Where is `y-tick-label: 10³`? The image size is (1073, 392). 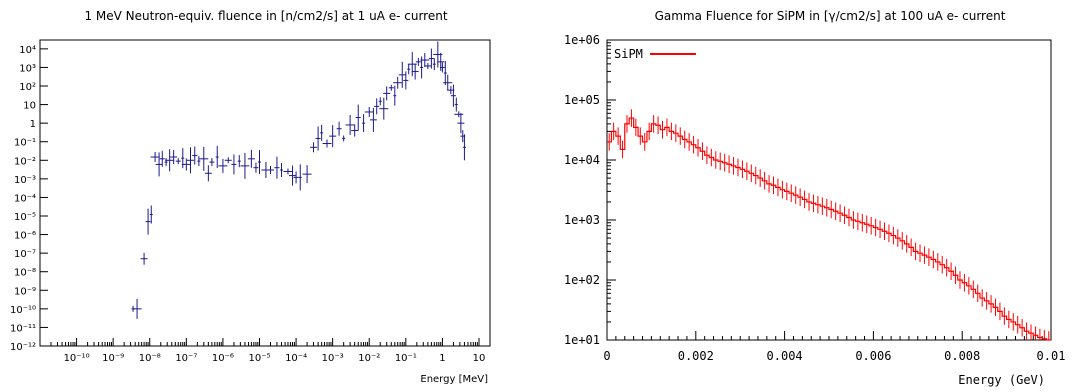 y-tick-label: 10³ is located at coordinates (27, 68).